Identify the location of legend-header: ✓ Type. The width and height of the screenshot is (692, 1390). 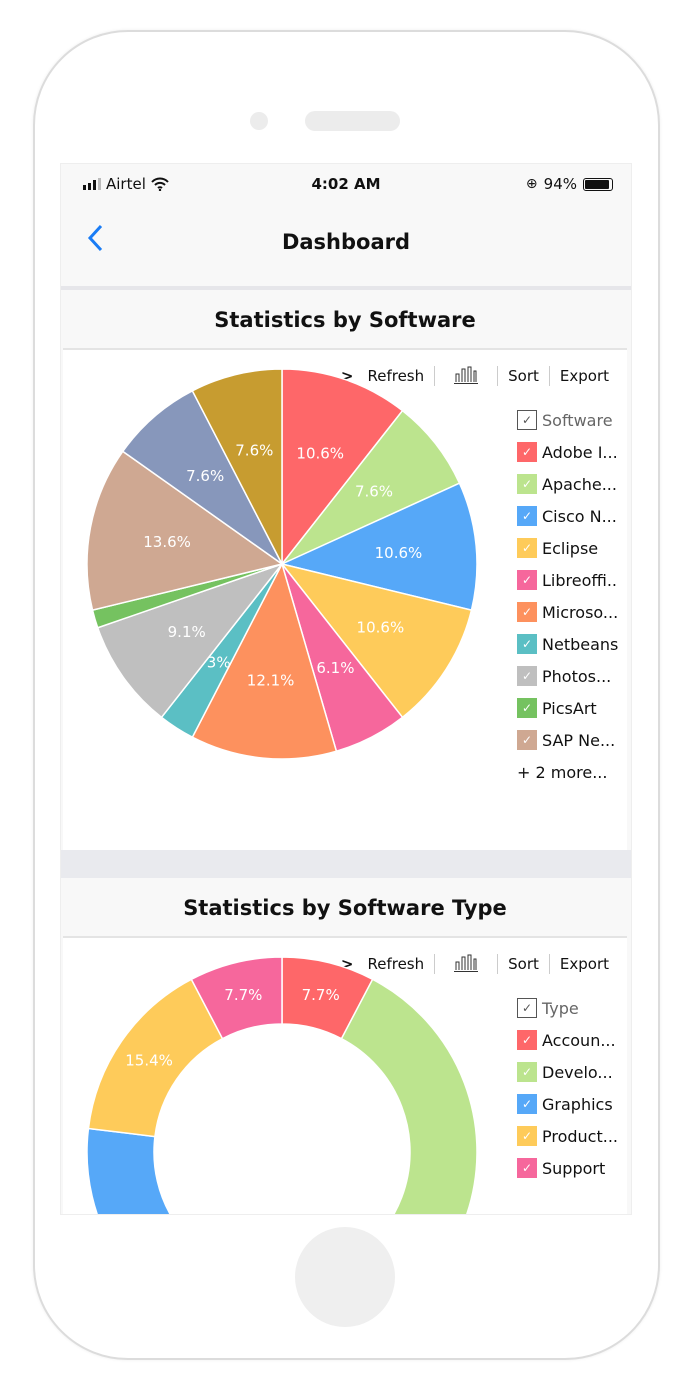
(567, 1008).